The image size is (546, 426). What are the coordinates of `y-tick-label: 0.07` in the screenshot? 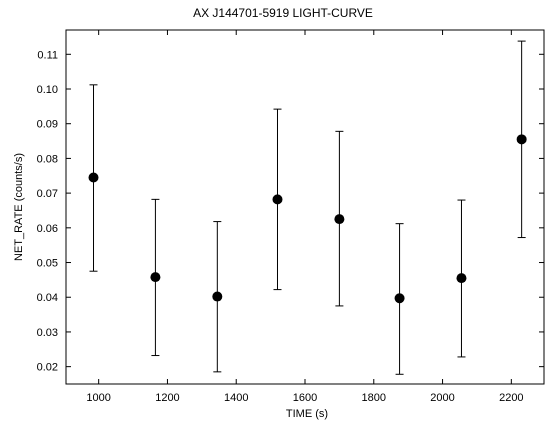 It's located at (47, 194).